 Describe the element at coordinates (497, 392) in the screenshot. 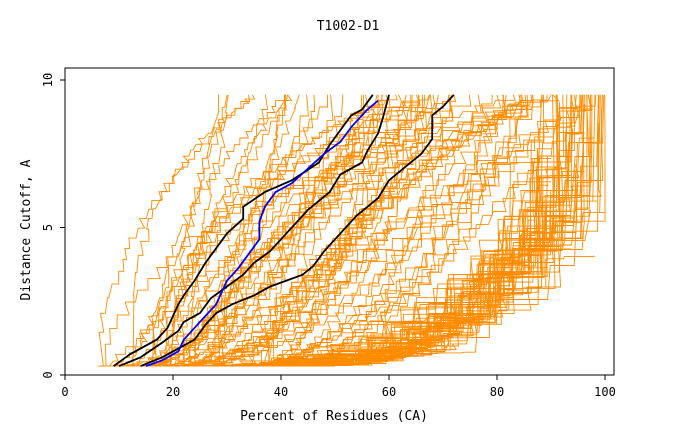

I see `x-tick-label: 80` at that location.